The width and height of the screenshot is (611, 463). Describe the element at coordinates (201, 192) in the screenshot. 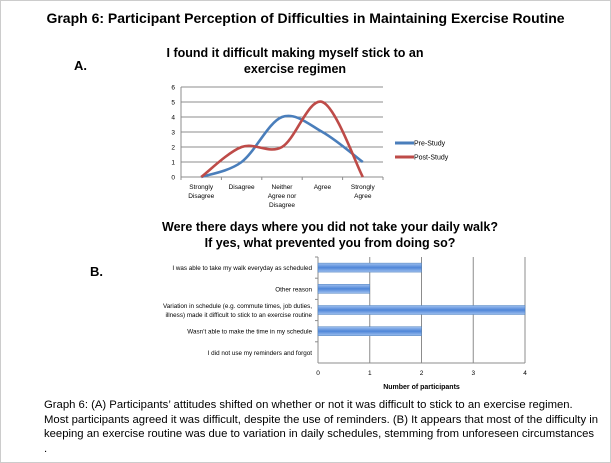

I see `x-tick-label: Strongly Disagree` at that location.